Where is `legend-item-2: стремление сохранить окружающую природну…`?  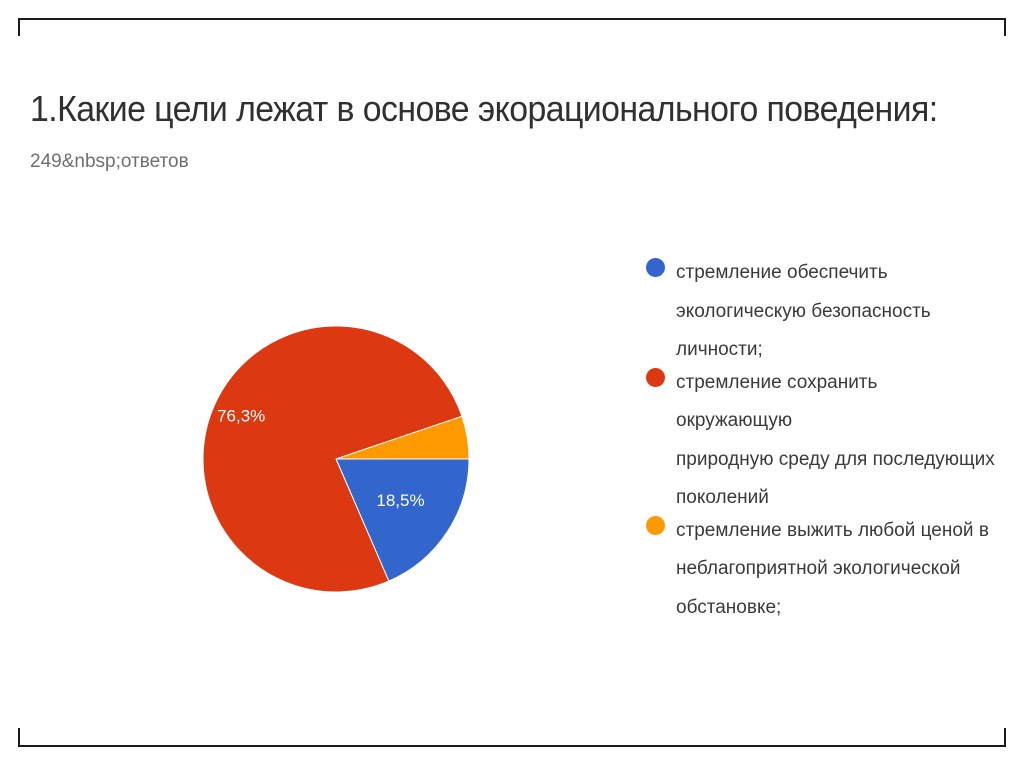 legend-item-2: стремление сохранить окружающую природну… is located at coordinates (821, 441).